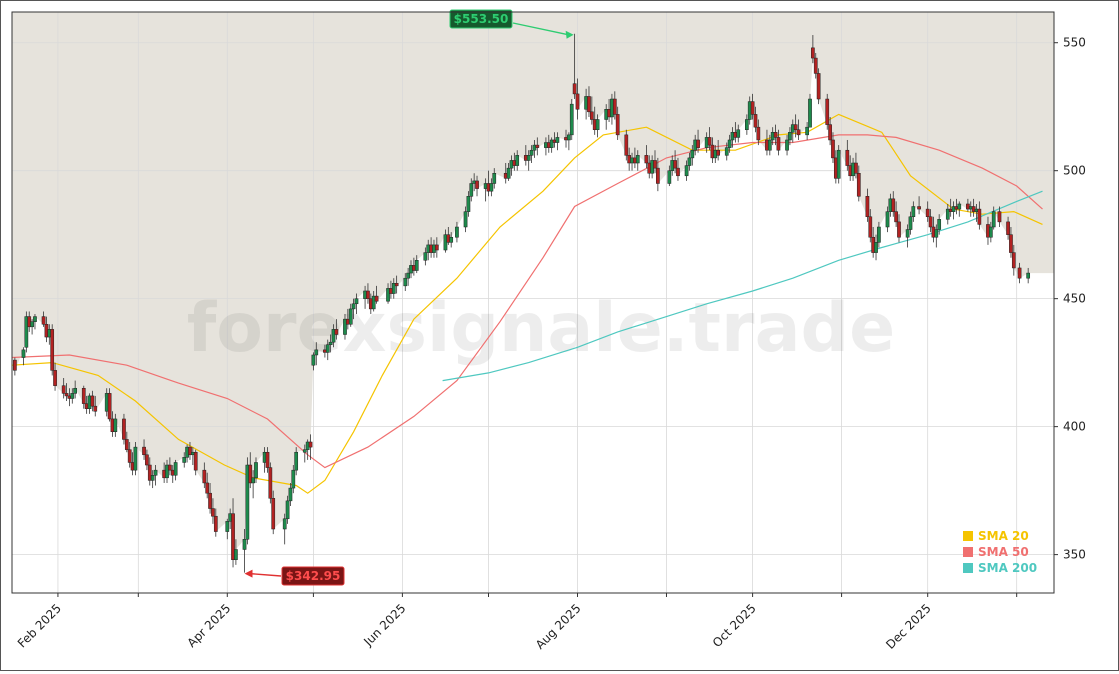  Describe the element at coordinates (1074, 43) in the screenshot. I see `y-tick-label: 550` at that location.